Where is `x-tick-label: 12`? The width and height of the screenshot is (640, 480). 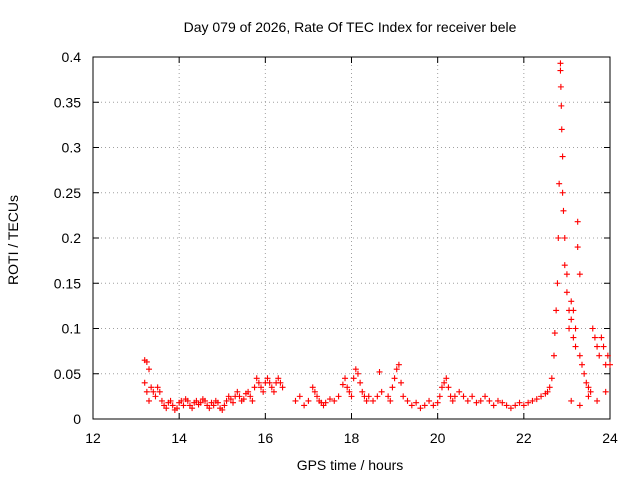 x-tick-label: 12 is located at coordinates (93, 438).